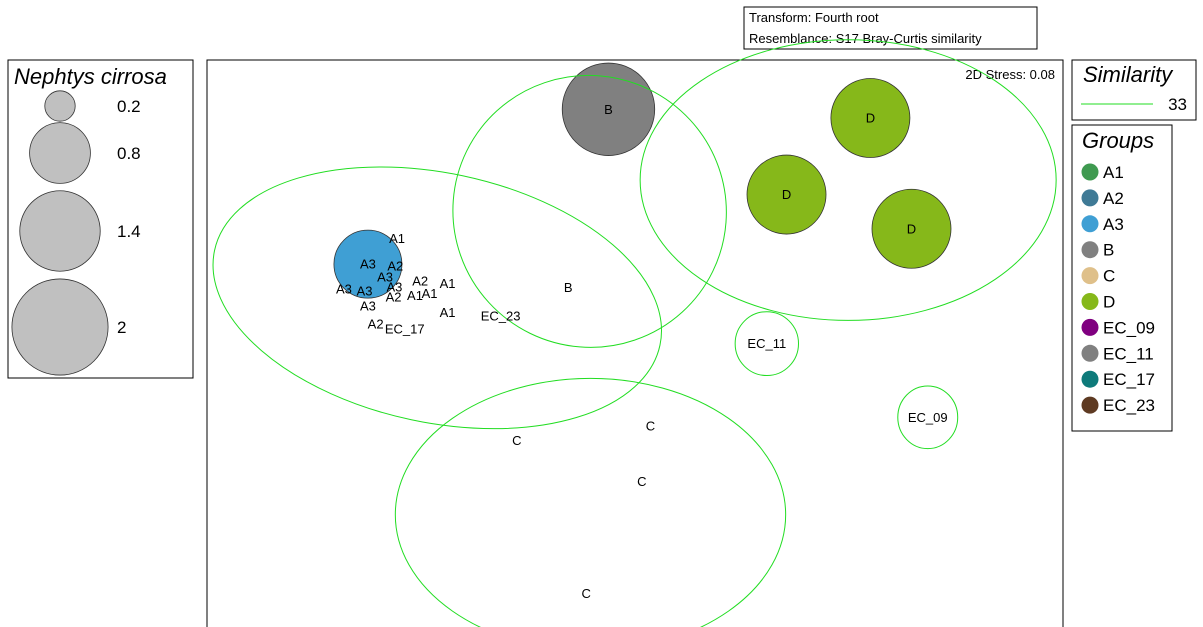  Describe the element at coordinates (1118, 140) in the screenshot. I see `groups-legend-title: Groups` at that location.